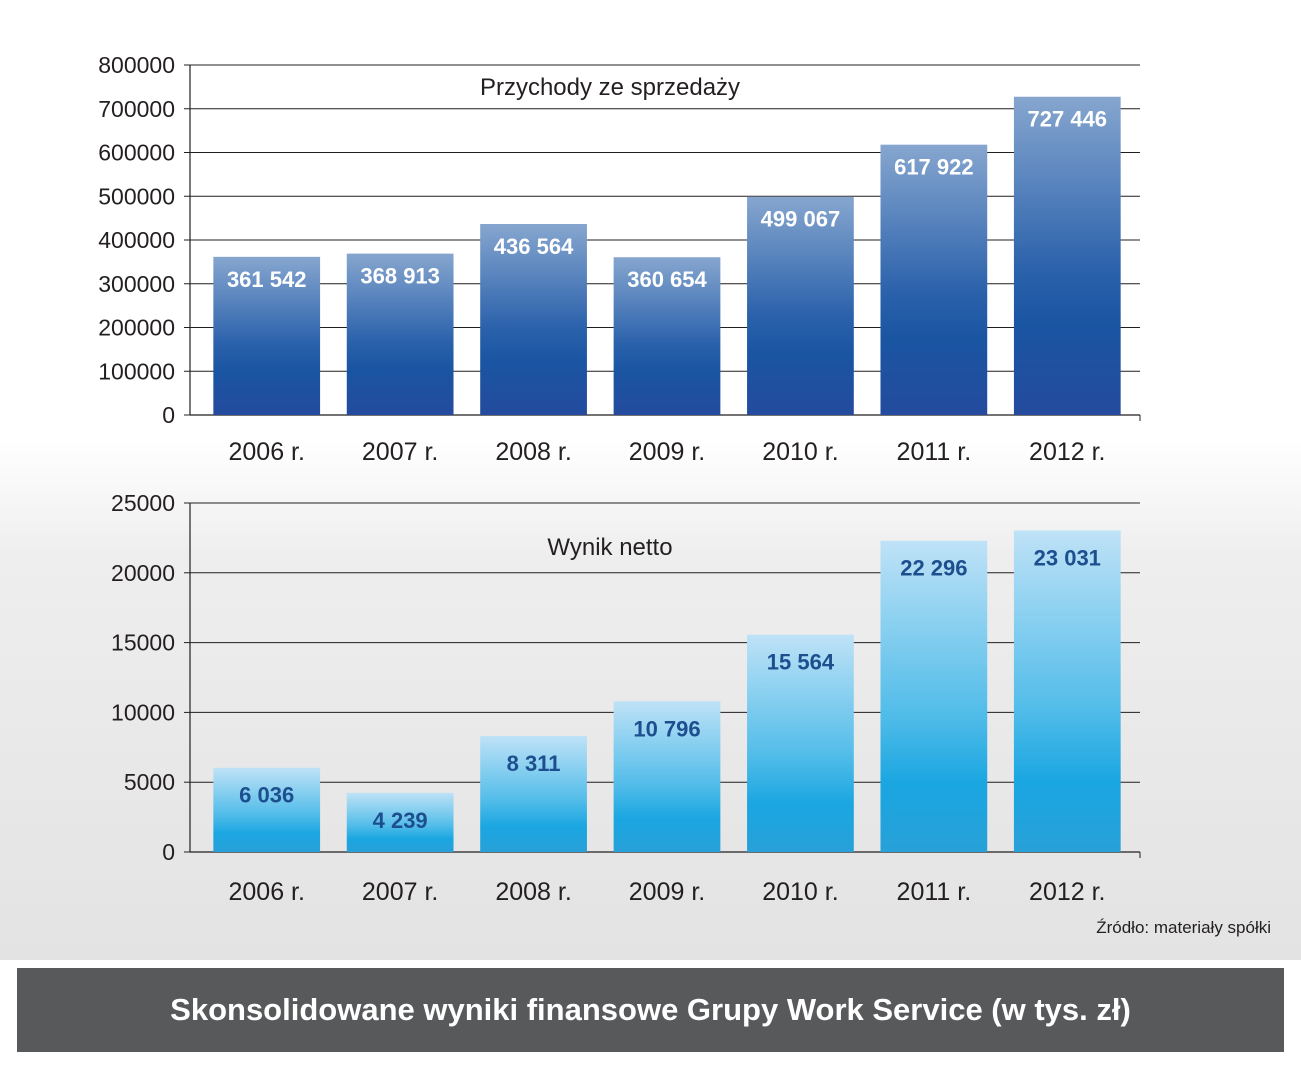  I want to click on bar-value-label: 617 922, so click(934, 167).